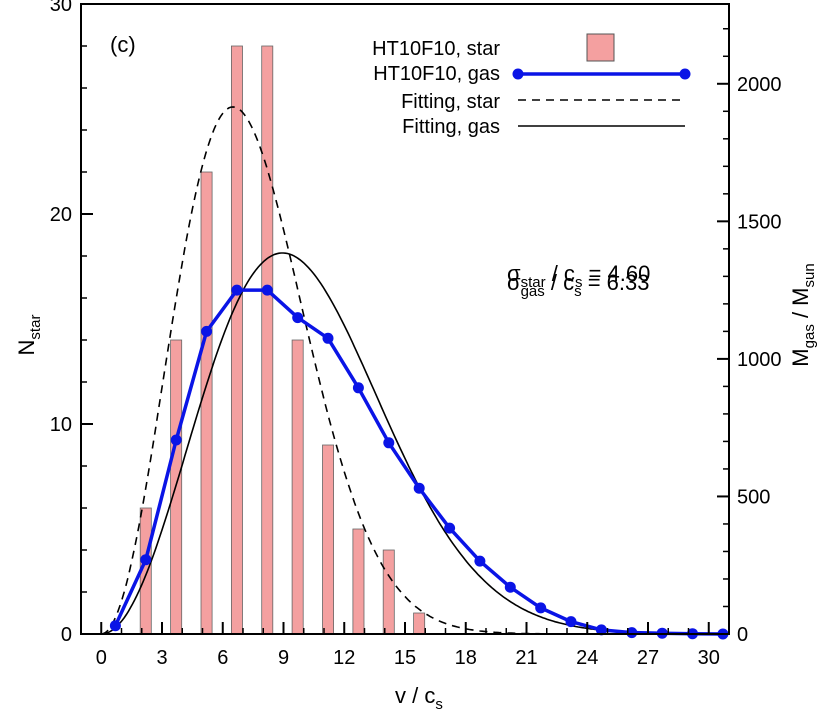  What do you see at coordinates (405, 658) in the screenshot?
I see `x-tick-label: 15` at bounding box center [405, 658].